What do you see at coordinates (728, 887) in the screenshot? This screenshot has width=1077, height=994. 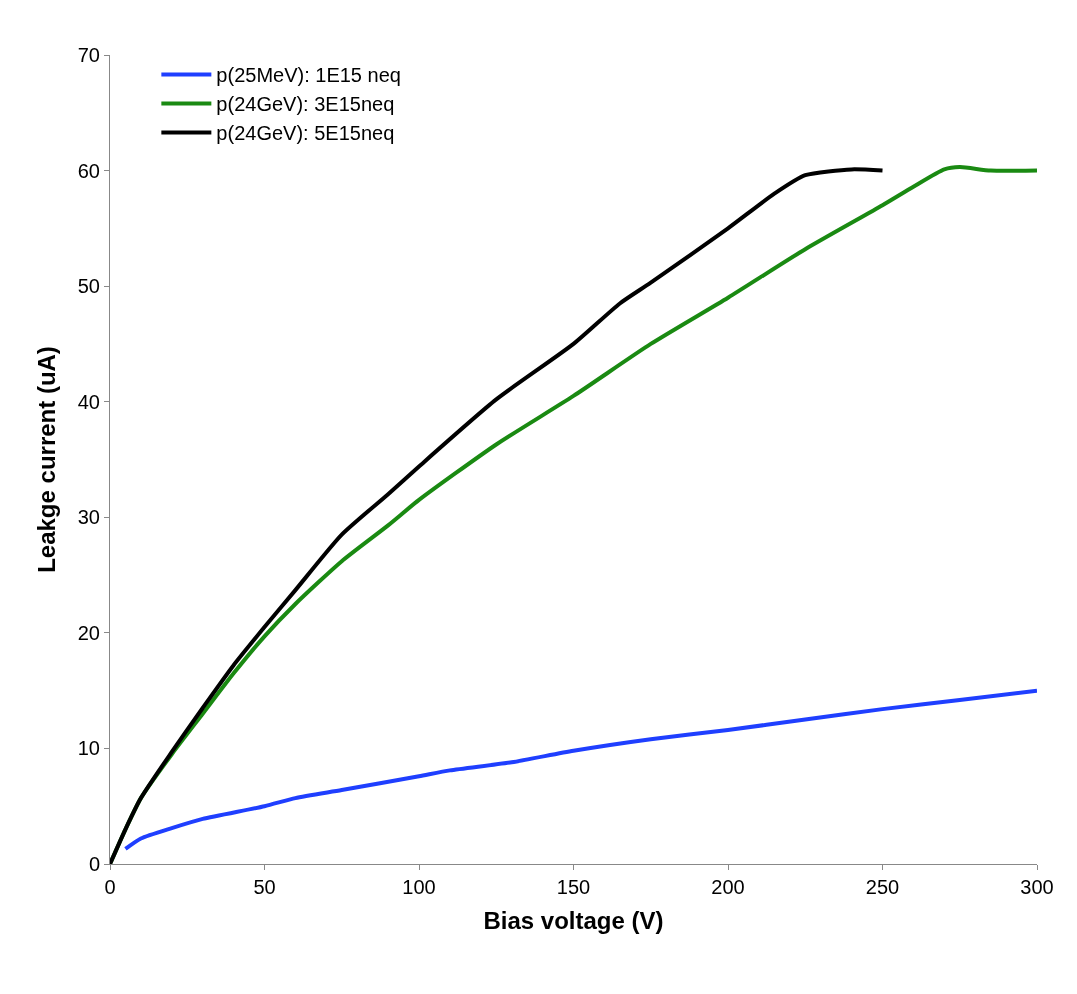 I see `x-tick-label: 200` at bounding box center [728, 887].